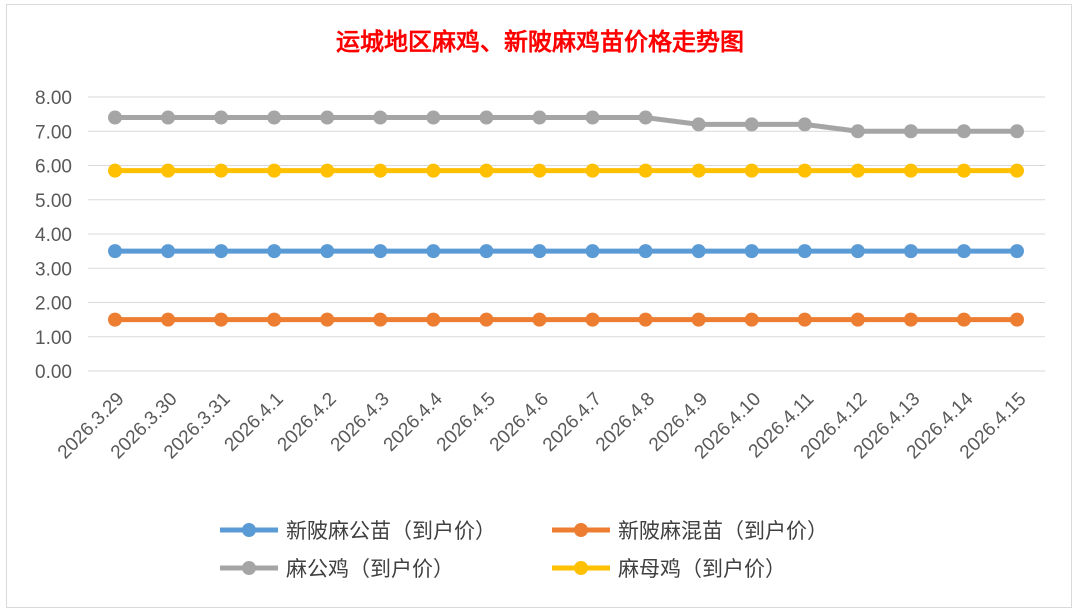 The width and height of the screenshot is (1080, 614). Describe the element at coordinates (690, 531) in the screenshot. I see `legend-item: 新陂麻混苗（到户价）` at that location.